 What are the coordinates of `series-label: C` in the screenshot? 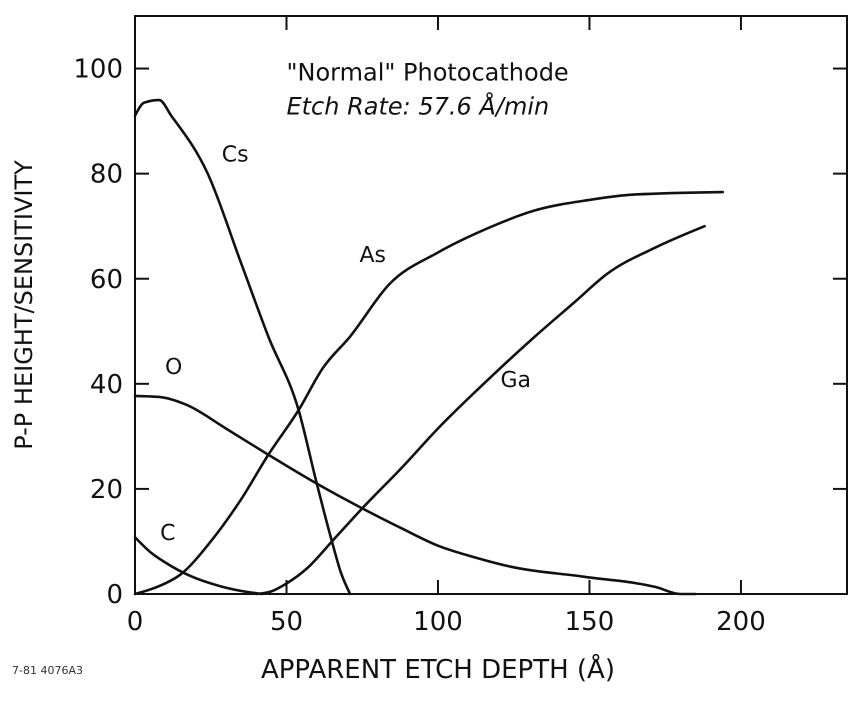 It's located at (168, 533).